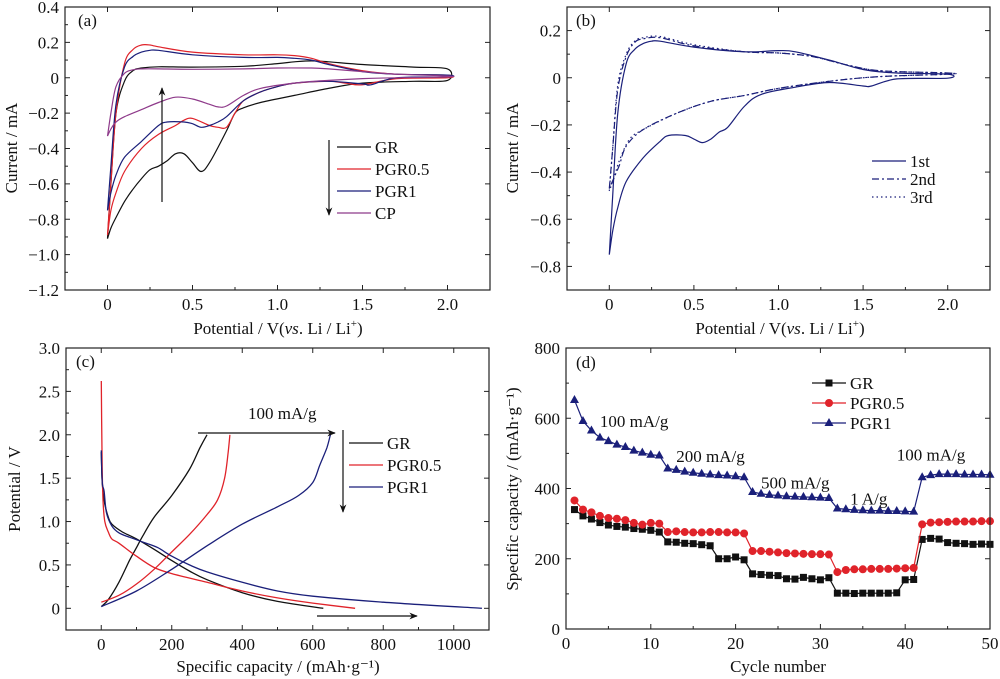  What do you see at coordinates (512, 147) in the screenshot?
I see `panel-b-ylabel: Current / mA` at bounding box center [512, 147].